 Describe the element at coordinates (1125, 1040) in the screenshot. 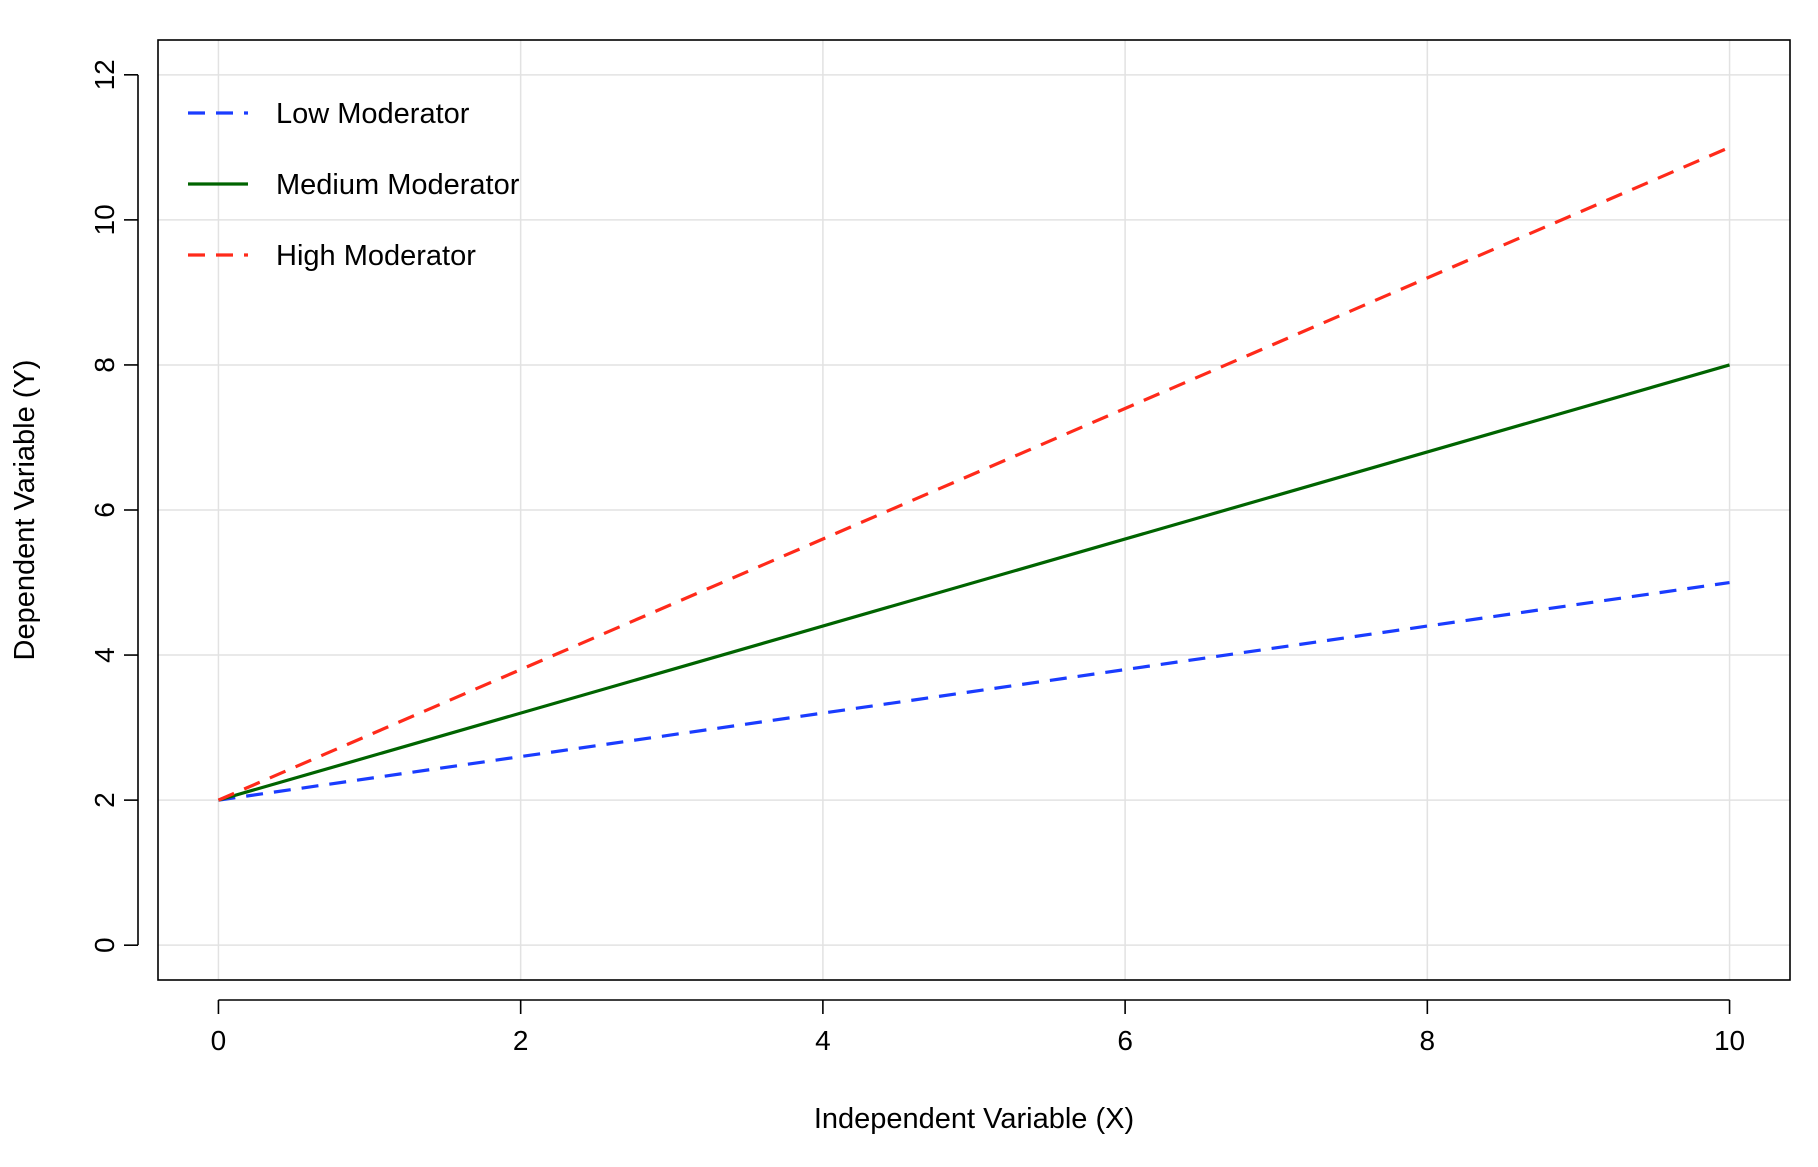

I see `x-tick-label: 6` at that location.